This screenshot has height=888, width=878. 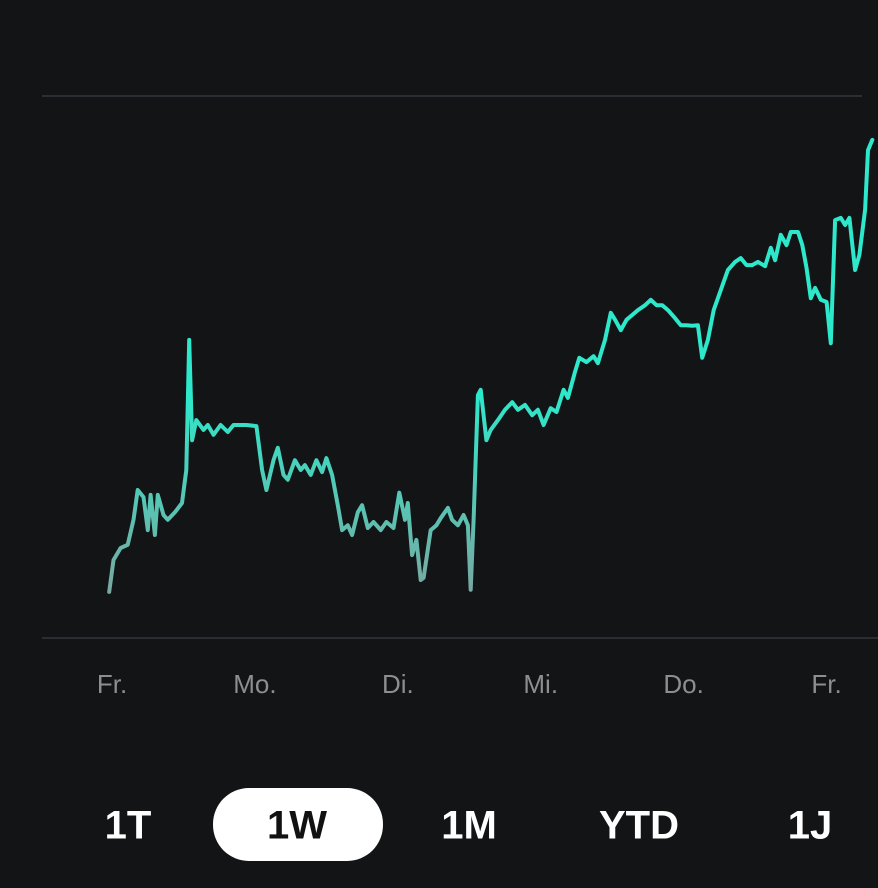 I want to click on range-button: YTD, so click(x=639, y=826).